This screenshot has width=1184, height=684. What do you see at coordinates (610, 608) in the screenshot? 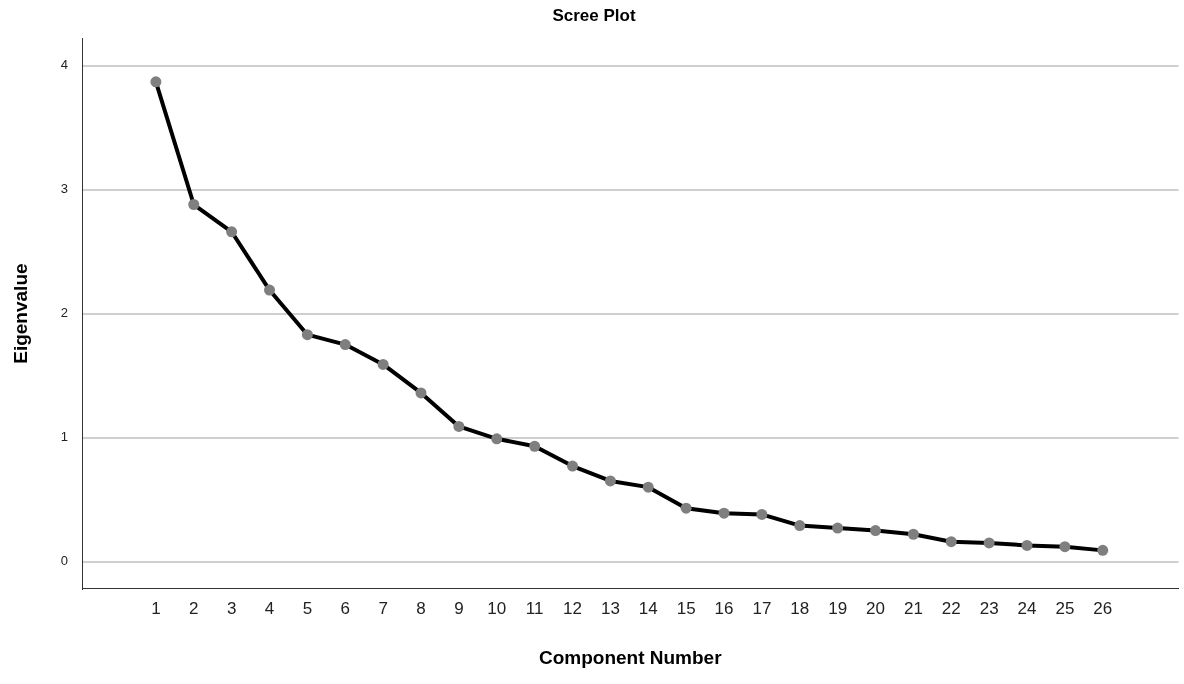
I see `x-tick-label: 13` at bounding box center [610, 608].